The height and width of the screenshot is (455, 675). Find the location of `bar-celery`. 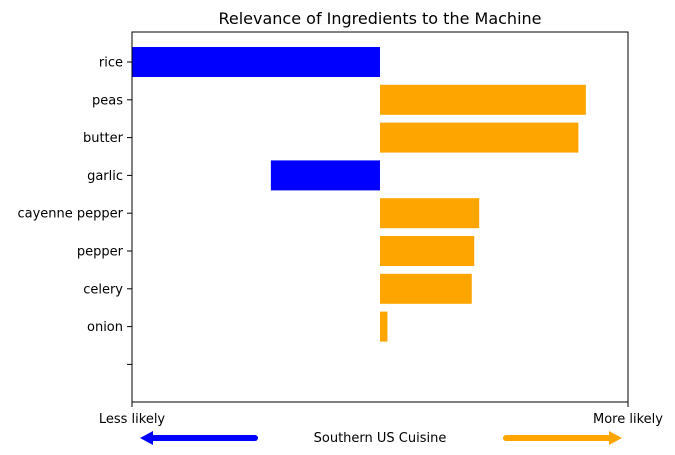

bar-celery is located at coordinates (426, 288).